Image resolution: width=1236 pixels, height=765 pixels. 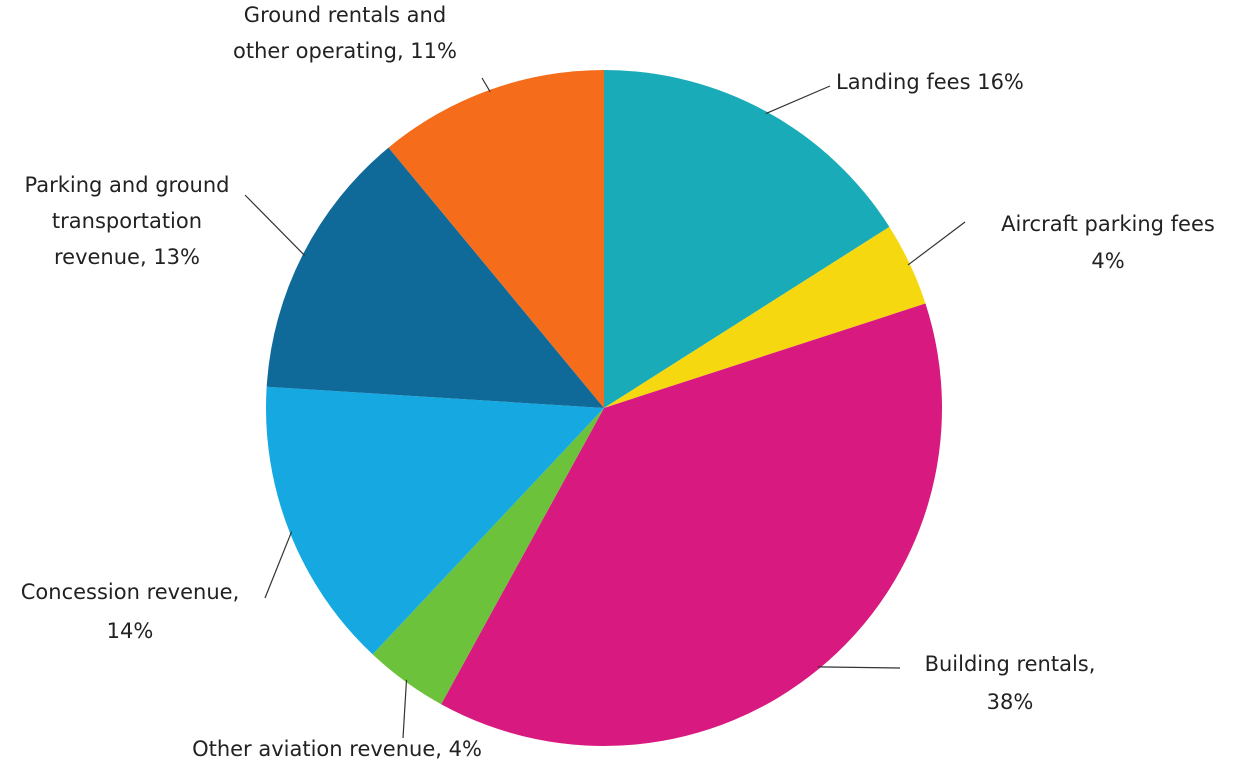 What do you see at coordinates (1108, 224) in the screenshot?
I see `slice-label: Aircraft parking fees` at bounding box center [1108, 224].